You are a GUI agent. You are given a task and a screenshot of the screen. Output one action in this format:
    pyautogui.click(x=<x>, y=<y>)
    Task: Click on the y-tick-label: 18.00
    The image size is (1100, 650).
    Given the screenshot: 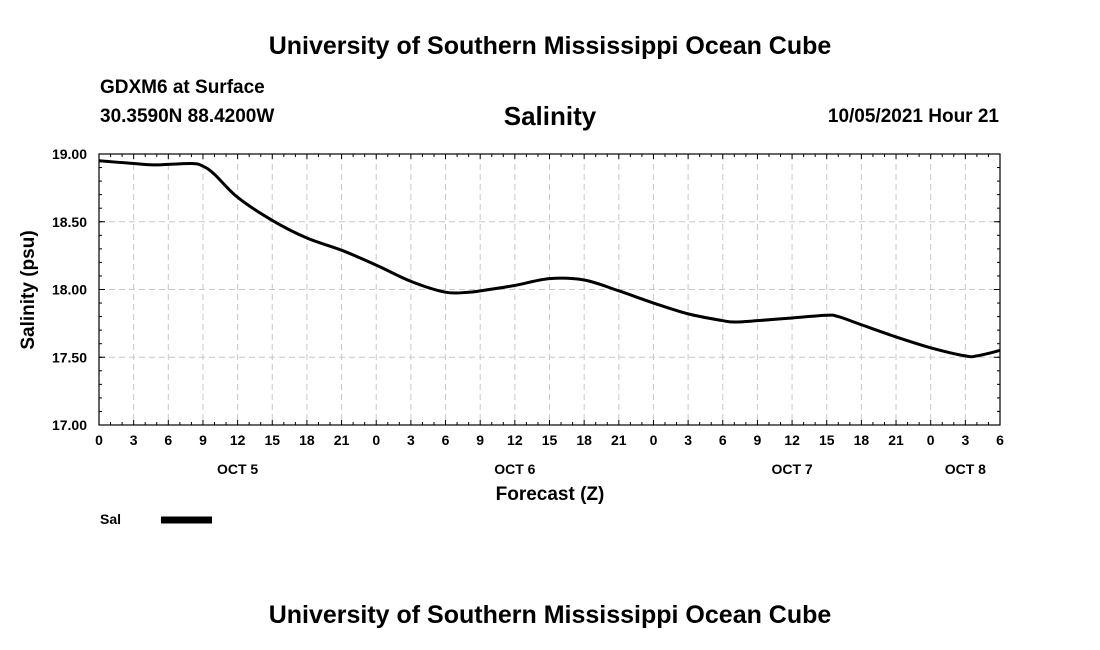 What is the action you would take?
    pyautogui.click(x=69, y=290)
    